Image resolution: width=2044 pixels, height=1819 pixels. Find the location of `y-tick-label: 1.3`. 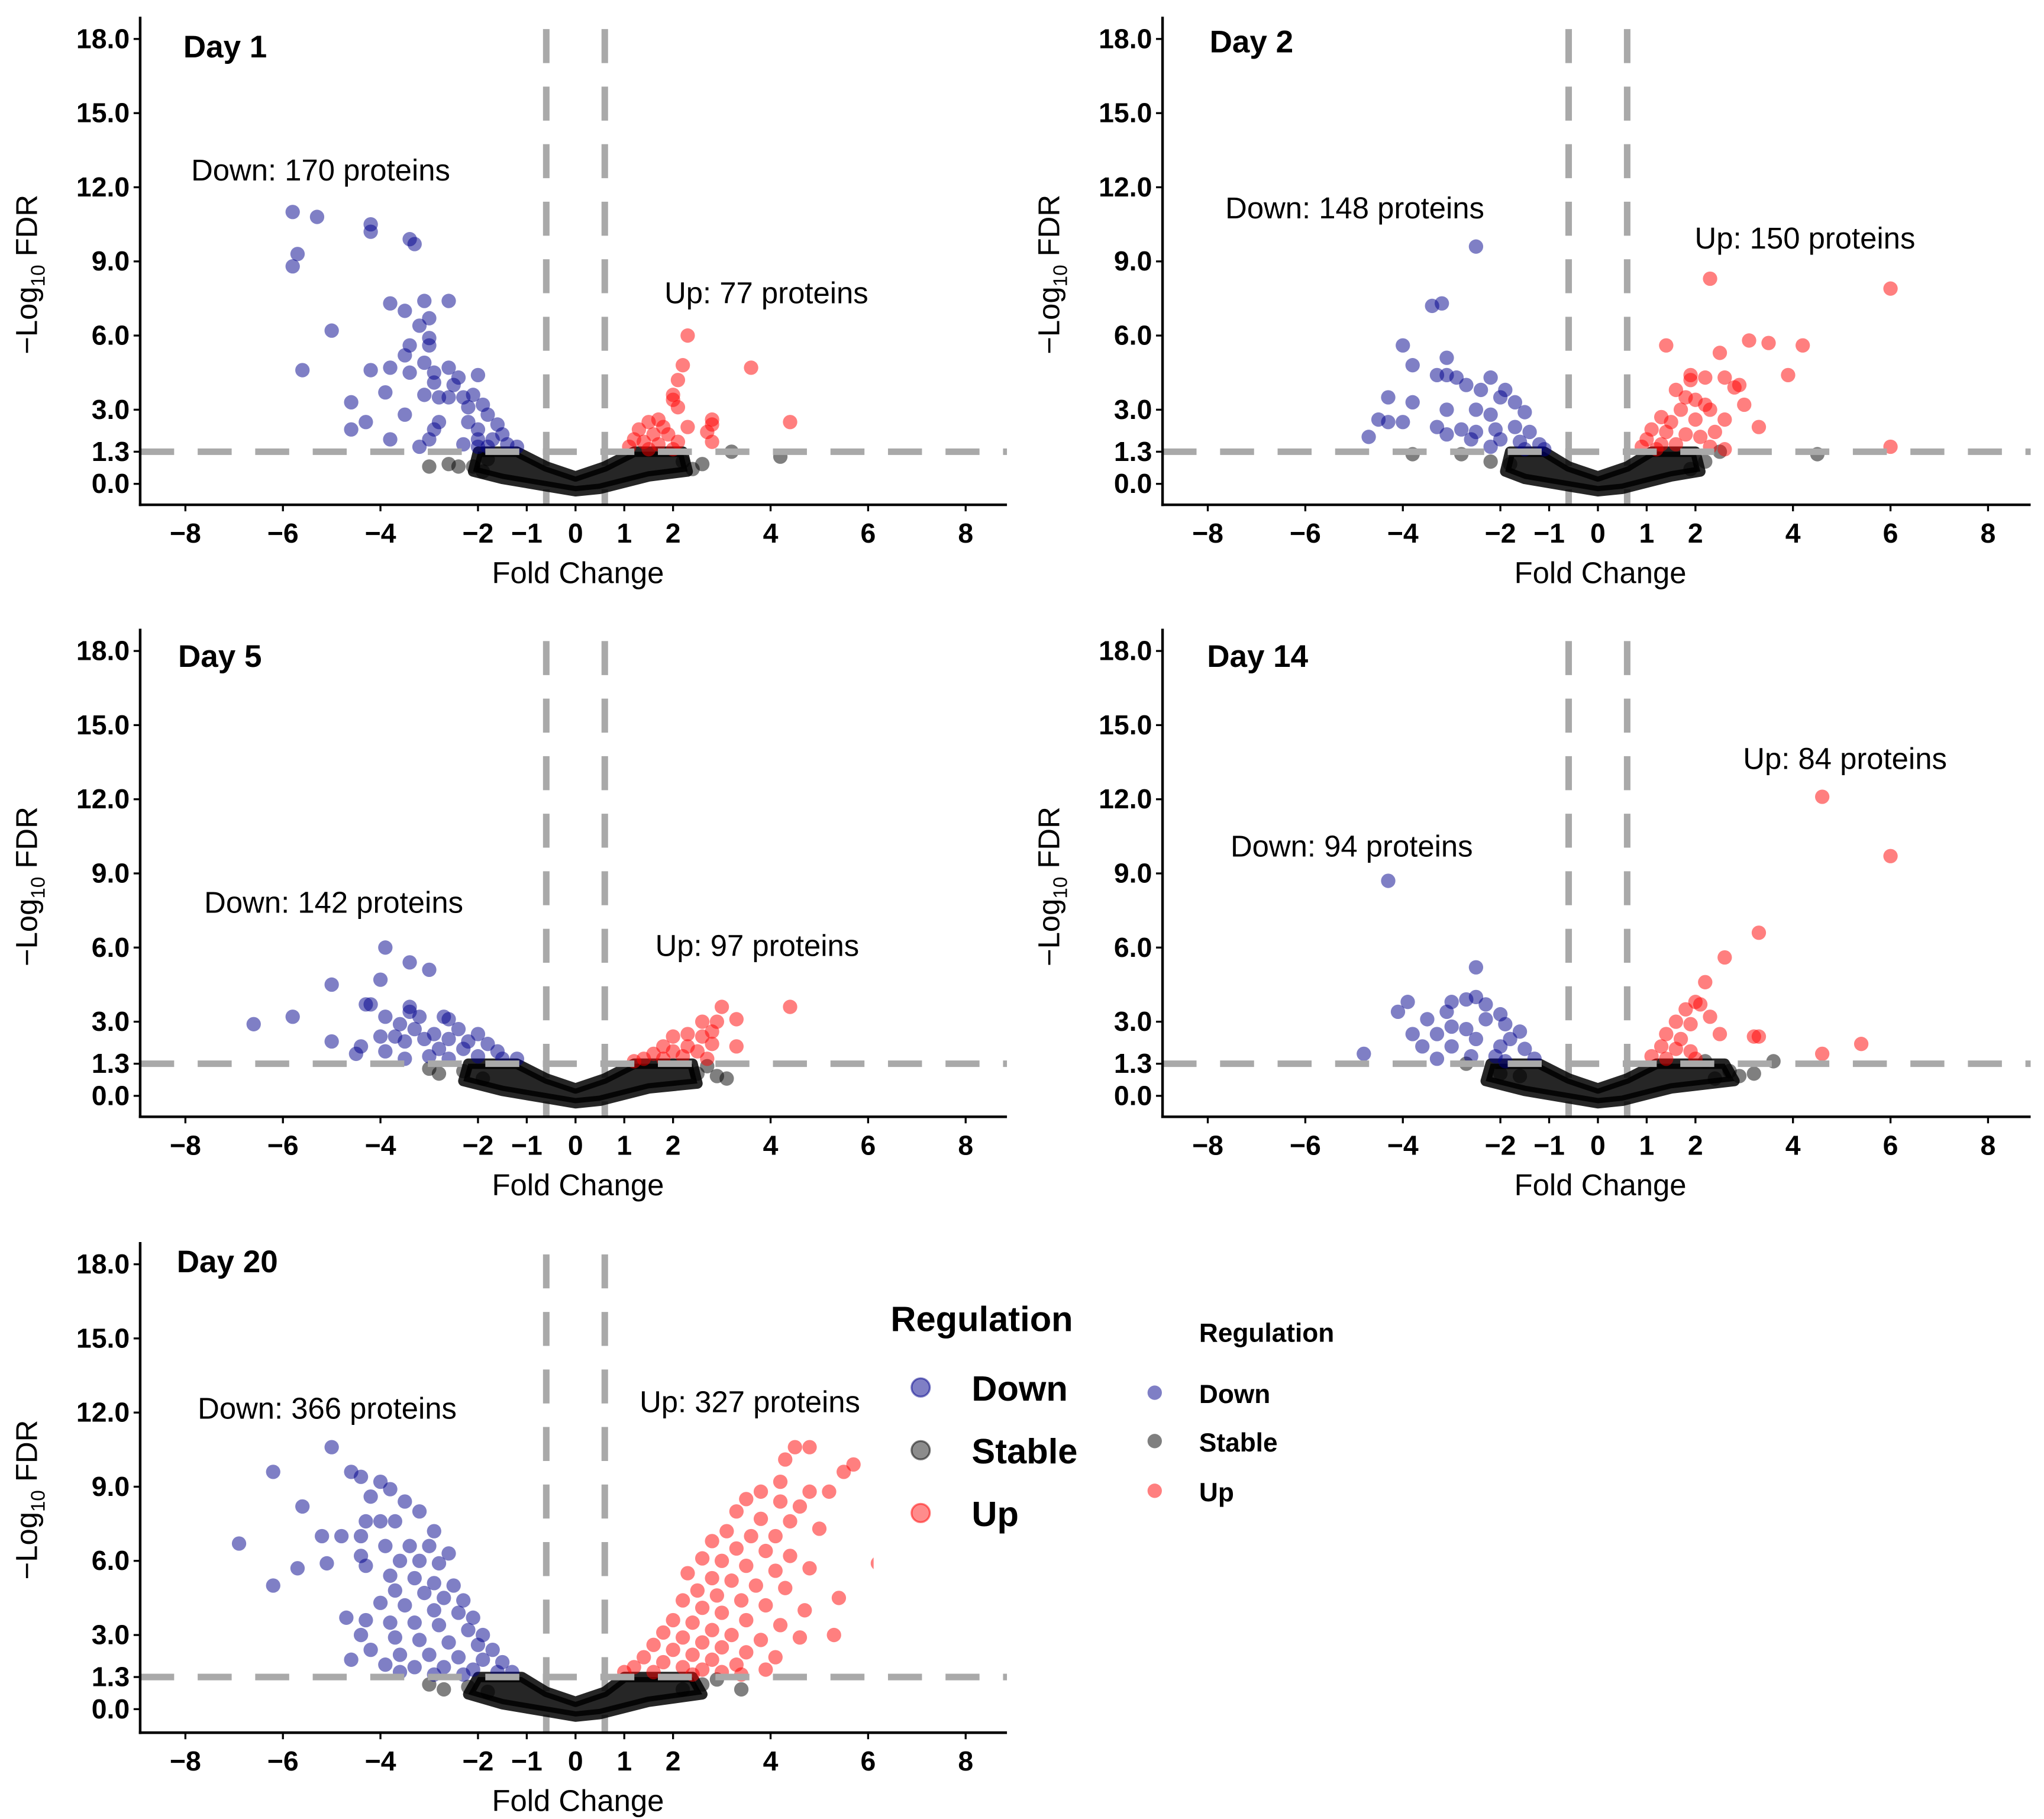

y-tick-label: 1.3 is located at coordinates (1133, 452).